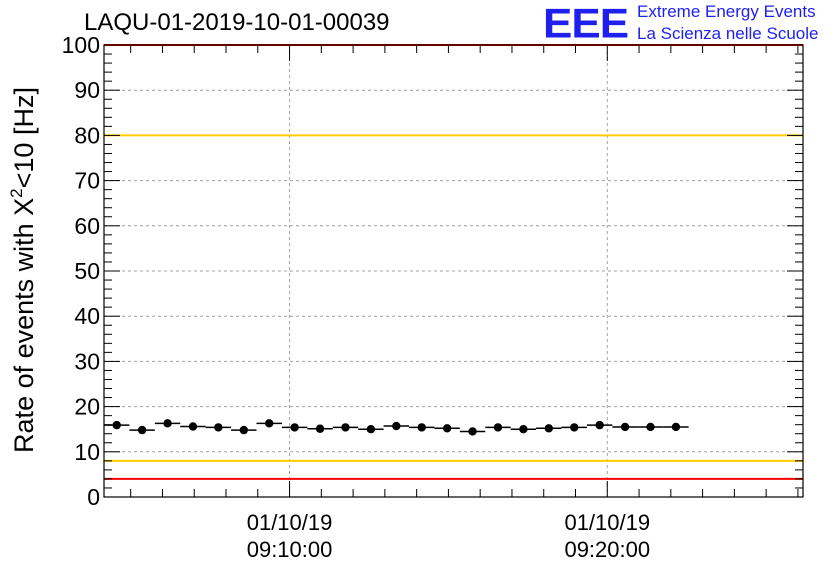  Describe the element at coordinates (87, 226) in the screenshot. I see `y-tick-label: 60` at that location.